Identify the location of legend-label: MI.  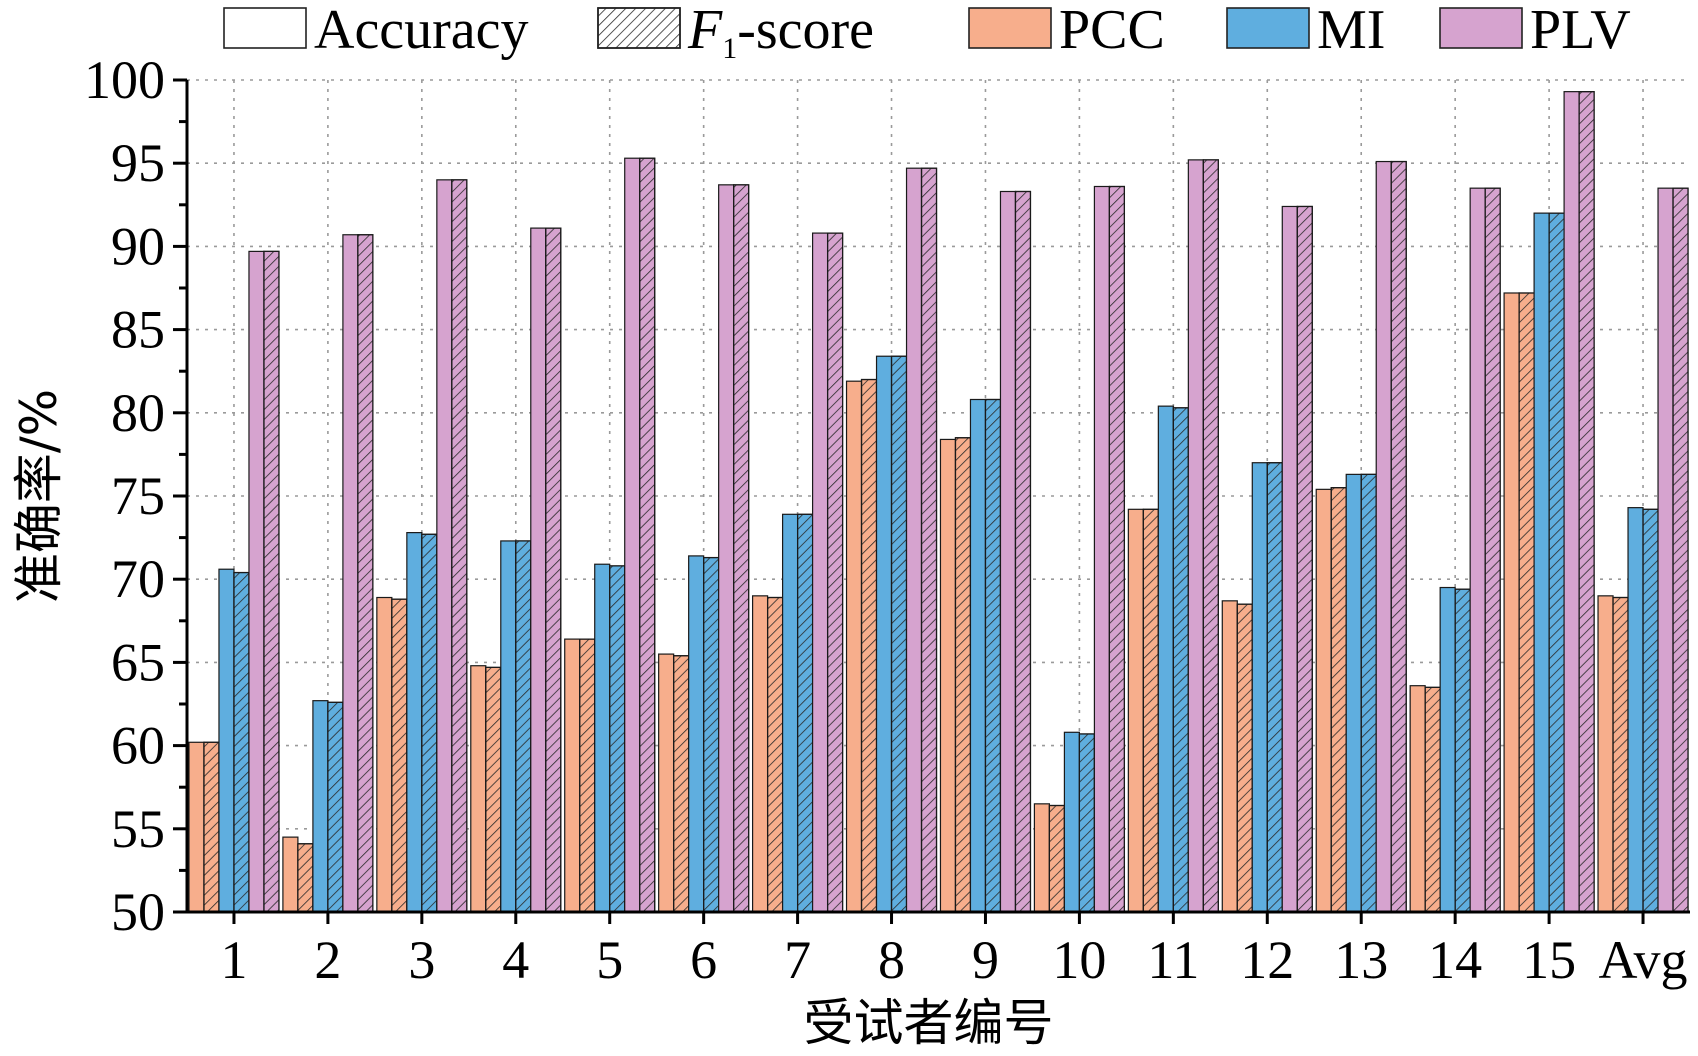
(1351, 30).